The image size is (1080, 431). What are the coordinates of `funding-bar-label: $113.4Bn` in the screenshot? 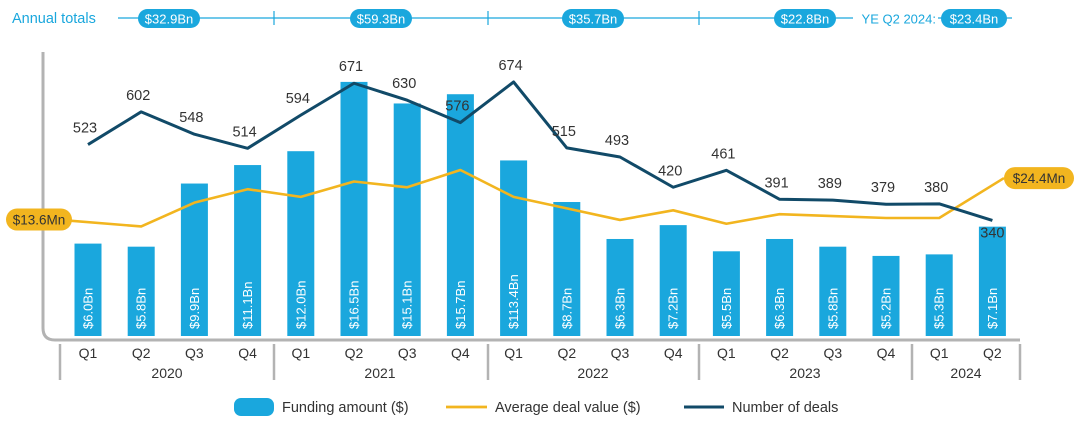 It's located at (513, 301).